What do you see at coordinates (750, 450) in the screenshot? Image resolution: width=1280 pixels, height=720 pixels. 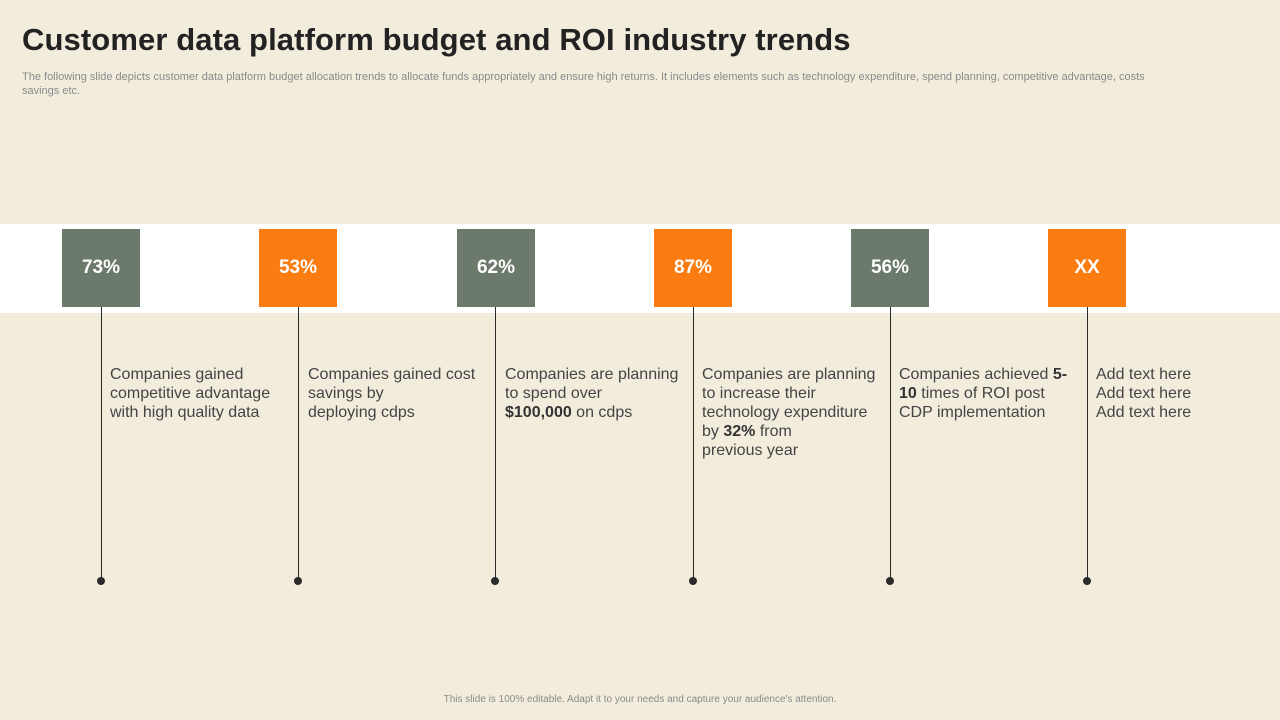 I see `desc-line: previous year` at bounding box center [750, 450].